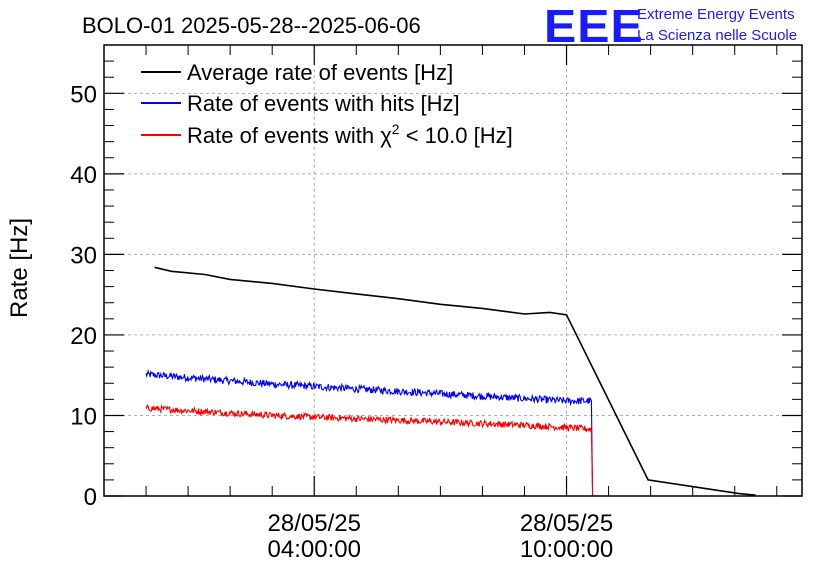 The height and width of the screenshot is (572, 836). Describe the element at coordinates (83, 296) in the screenshot. I see `y-tick-labels: 0 10 20 30 40 50` at that location.